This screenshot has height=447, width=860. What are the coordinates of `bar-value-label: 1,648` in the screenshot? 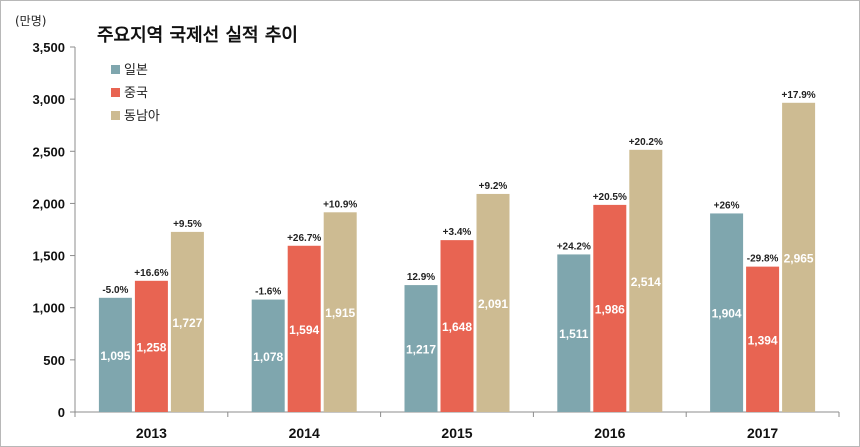 It's located at (457, 327).